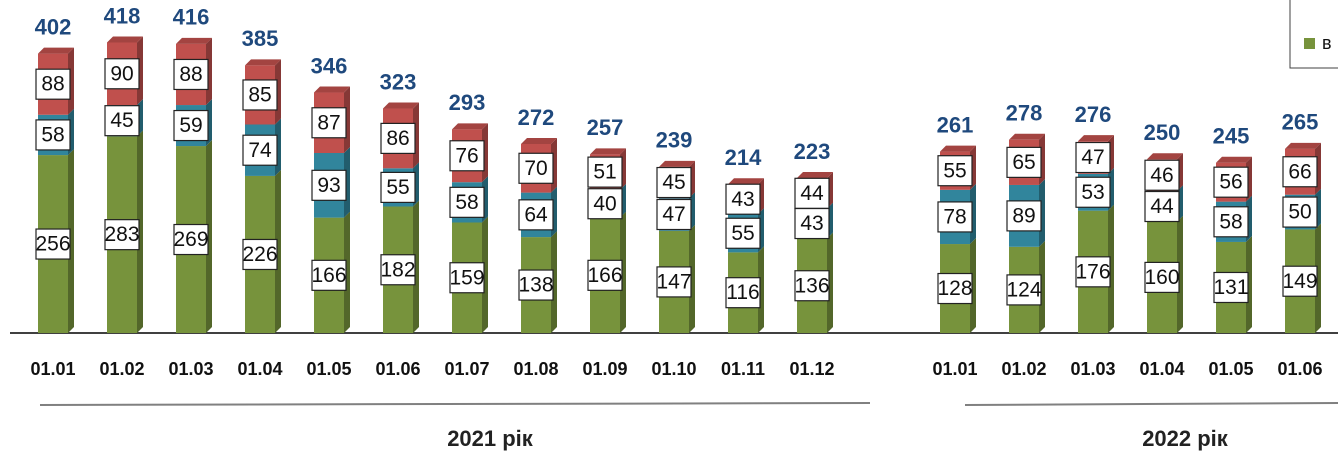  I want to click on data-label: 87, so click(328, 122).